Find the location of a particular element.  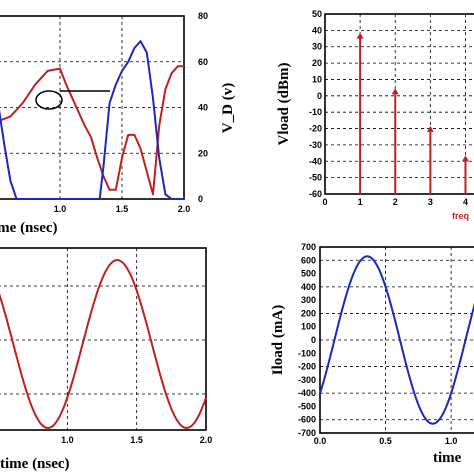

x-tick-label: 0.0 is located at coordinates (320, 441).